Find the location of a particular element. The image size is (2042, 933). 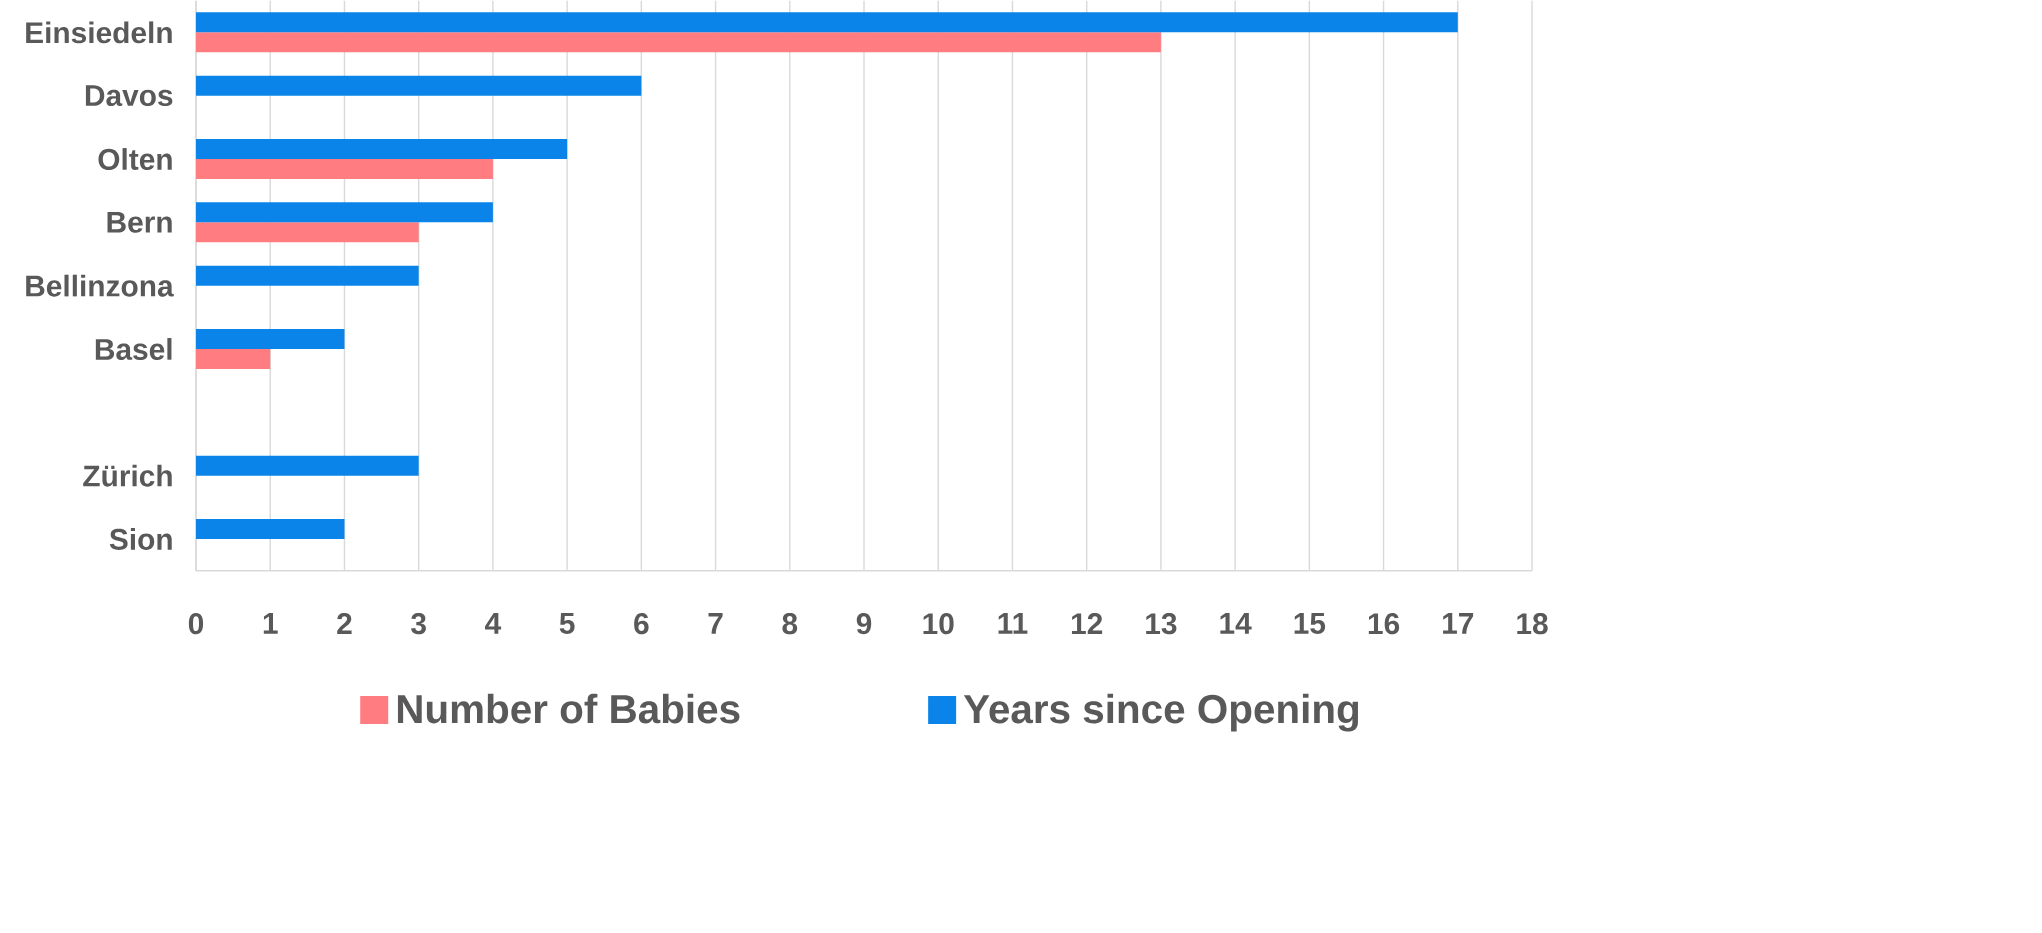

x-tick-label: 3 is located at coordinates (418, 624).